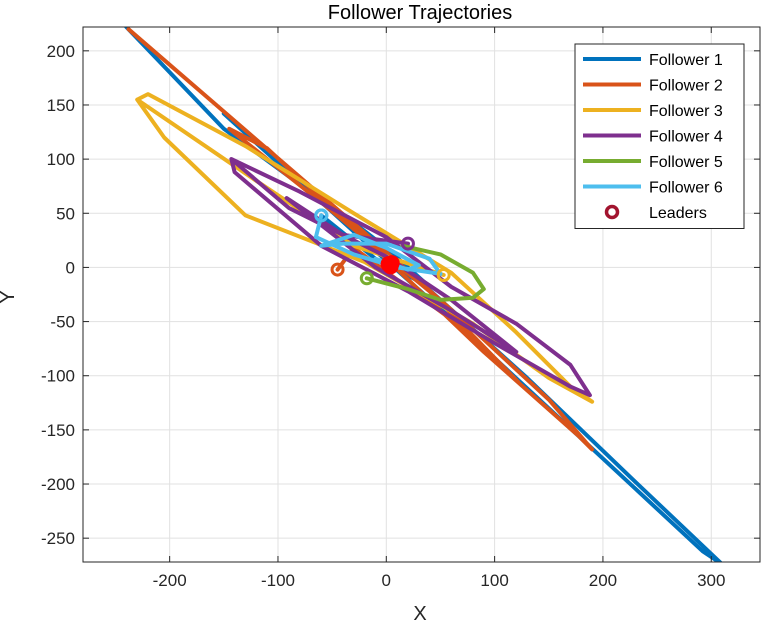  What do you see at coordinates (58, 430) in the screenshot?
I see `y-tick-label: -150` at bounding box center [58, 430].